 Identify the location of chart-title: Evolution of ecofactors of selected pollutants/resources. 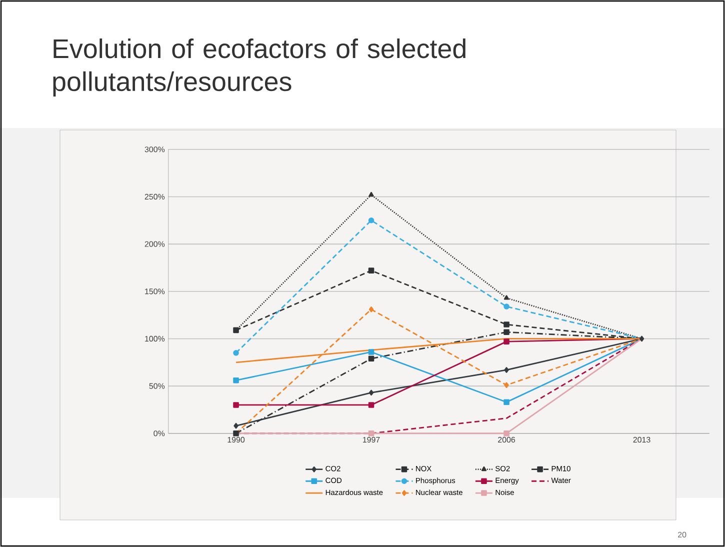
(259, 67).